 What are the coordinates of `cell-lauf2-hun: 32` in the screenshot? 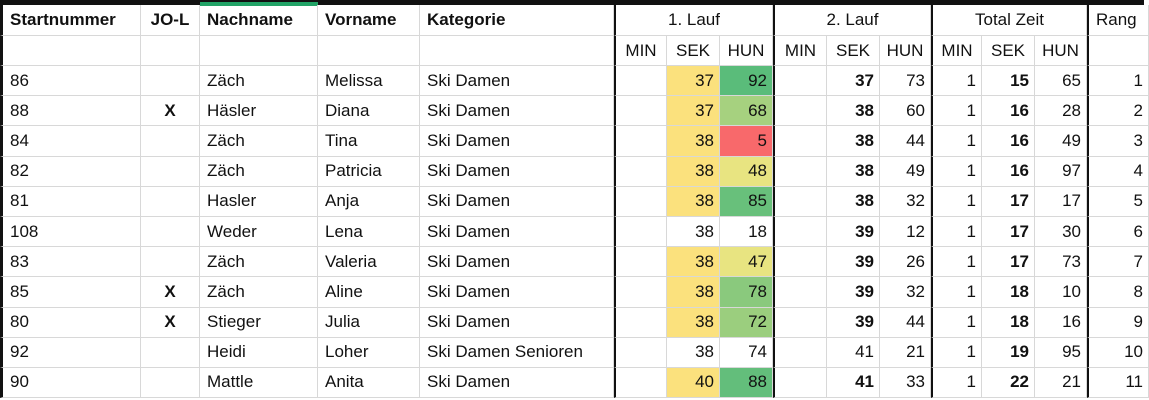 It's located at (905, 201).